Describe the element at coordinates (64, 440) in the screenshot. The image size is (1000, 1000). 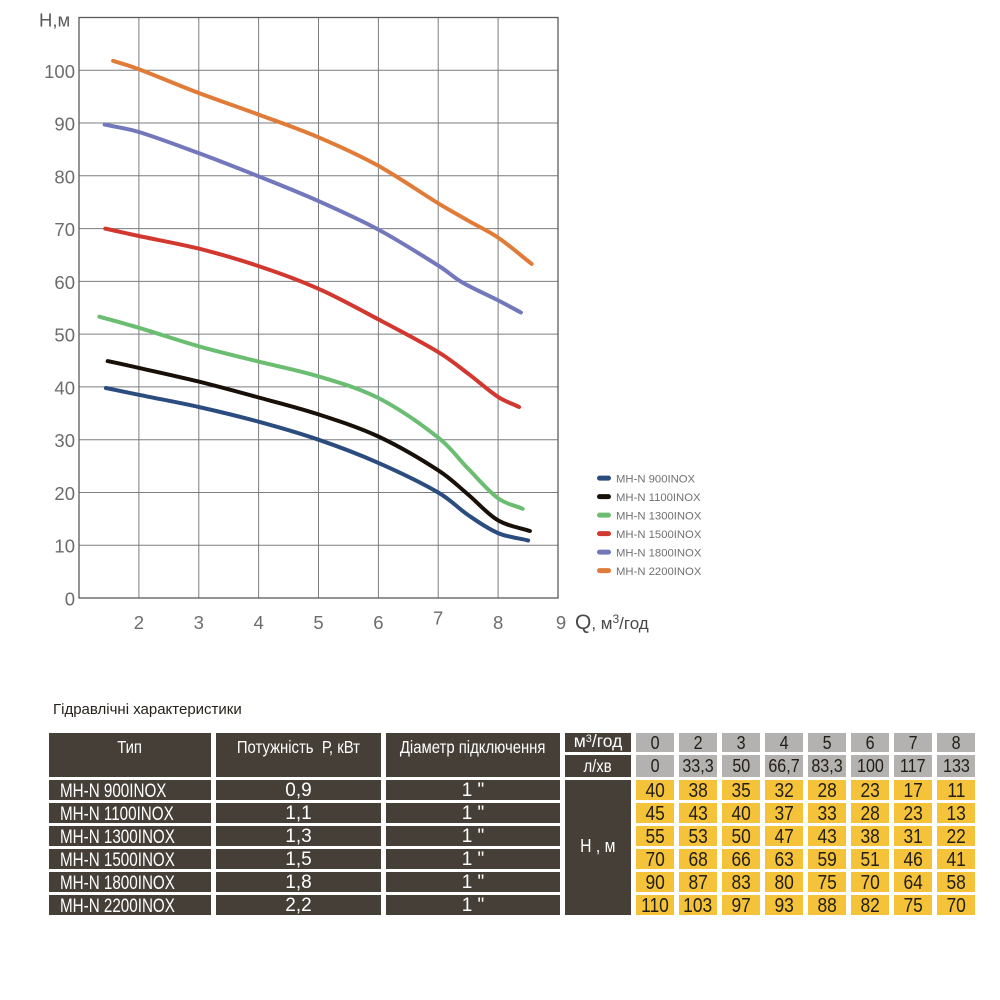
I see `svg-text: 30` at that location.